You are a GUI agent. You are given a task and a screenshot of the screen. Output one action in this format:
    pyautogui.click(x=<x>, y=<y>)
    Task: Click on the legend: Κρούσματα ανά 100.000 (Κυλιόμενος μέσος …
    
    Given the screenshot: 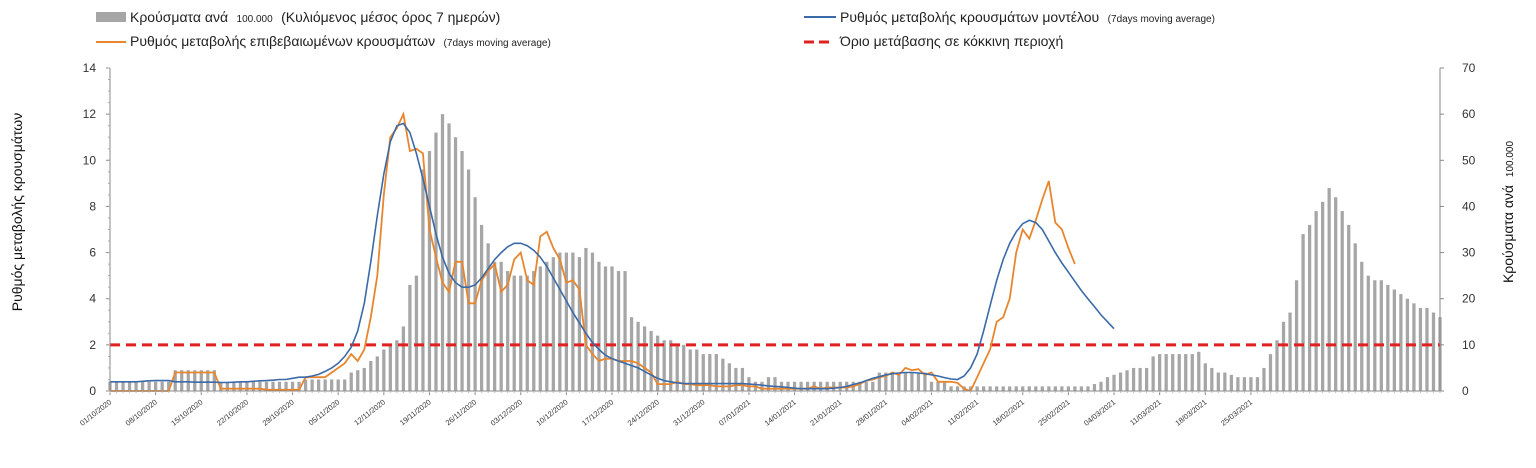 What is the action you would take?
    pyautogui.click(x=655, y=29)
    